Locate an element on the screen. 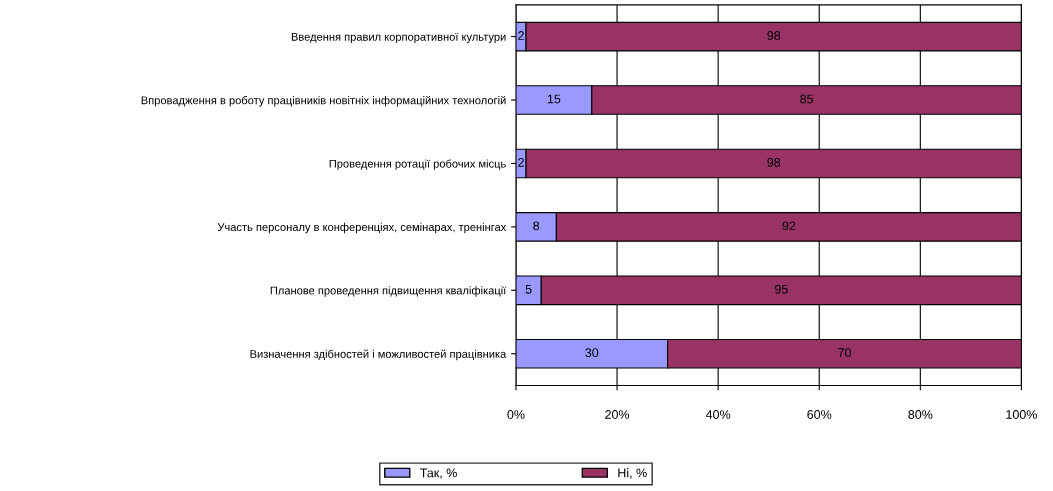 Image resolution: width=1053 pixels, height=491 pixels. y-tick-label: Введення правил корпоративної культури is located at coordinates (398, 38).